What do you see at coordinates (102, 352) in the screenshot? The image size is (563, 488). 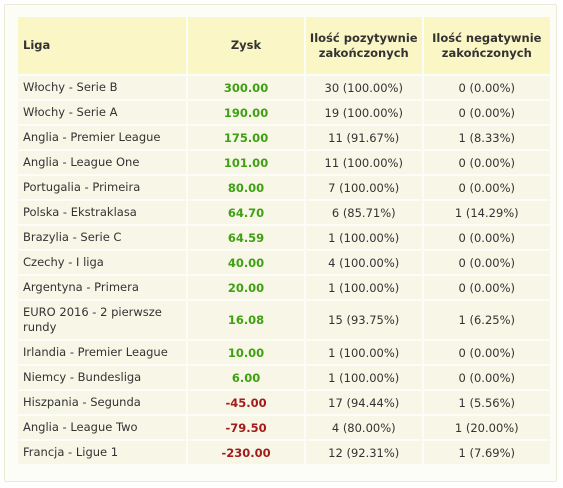 I see `league-name-cell: Irlandia - Premier League` at bounding box center [102, 352].